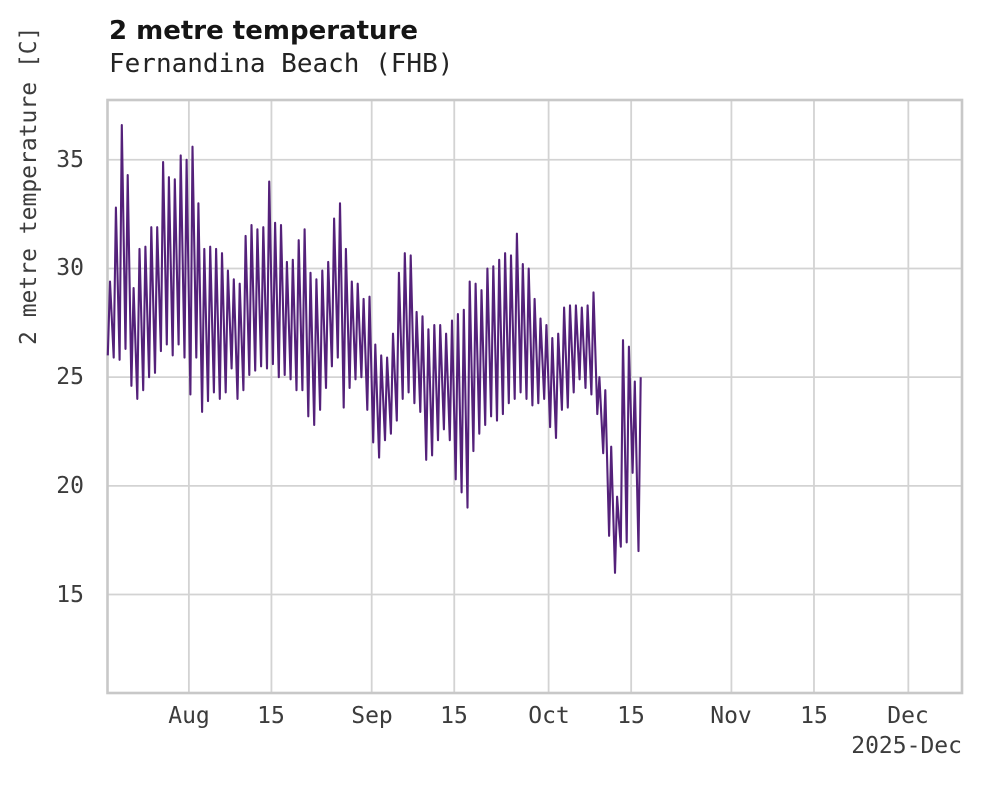 The width and height of the screenshot is (981, 785). What do you see at coordinates (70, 377) in the screenshot?
I see `y-tick-label-25: 25` at bounding box center [70, 377].